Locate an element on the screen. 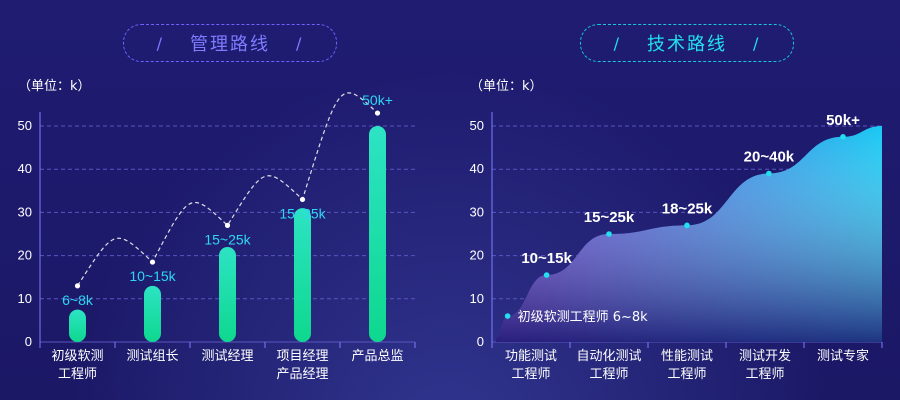 The image size is (900, 400). category-label: 产品总监 is located at coordinates (377, 356).